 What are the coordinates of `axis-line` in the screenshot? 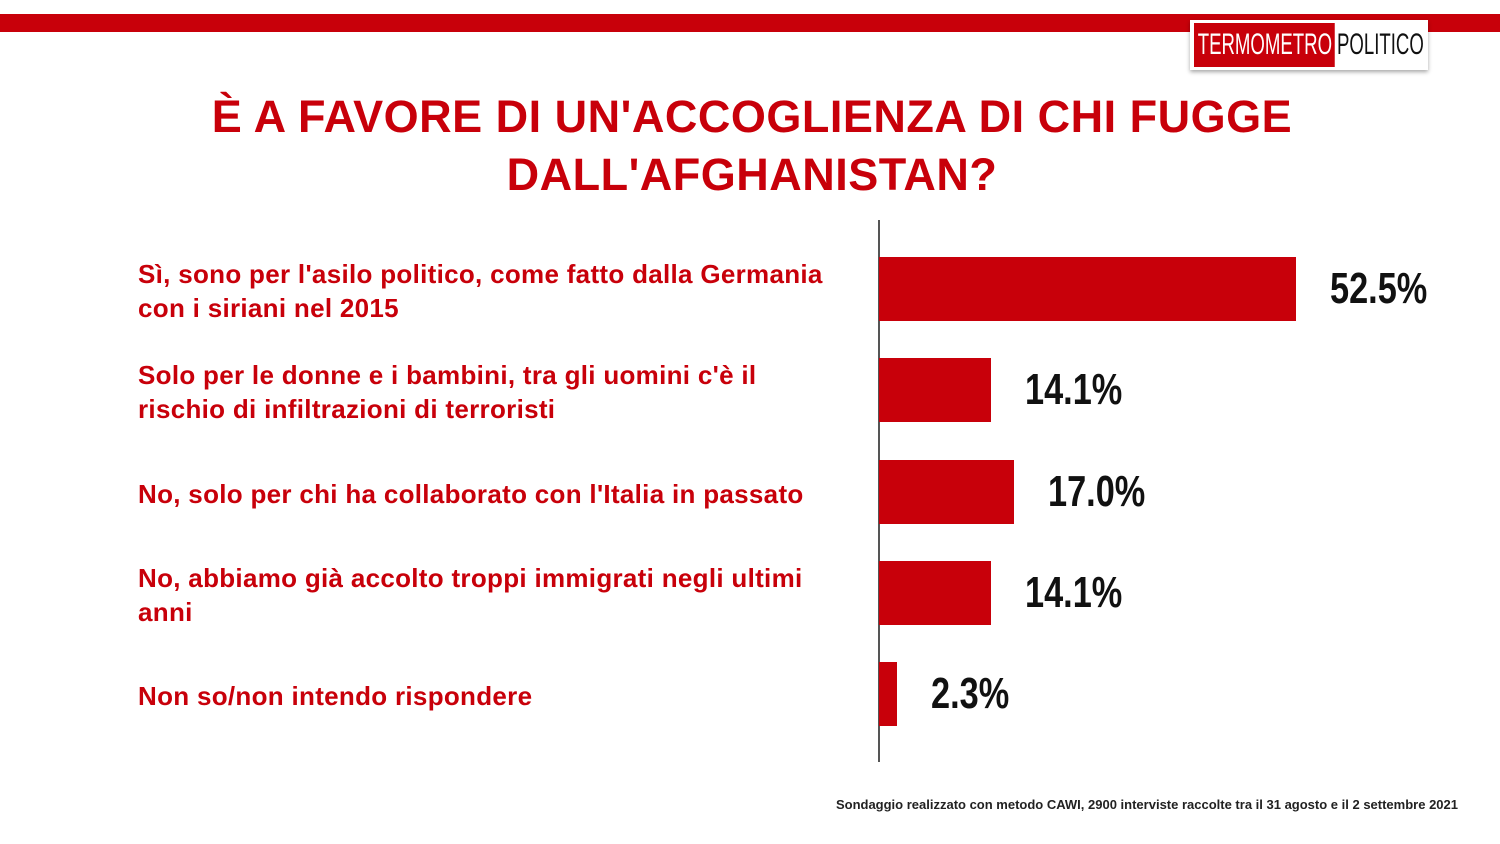 It's located at (879, 491).